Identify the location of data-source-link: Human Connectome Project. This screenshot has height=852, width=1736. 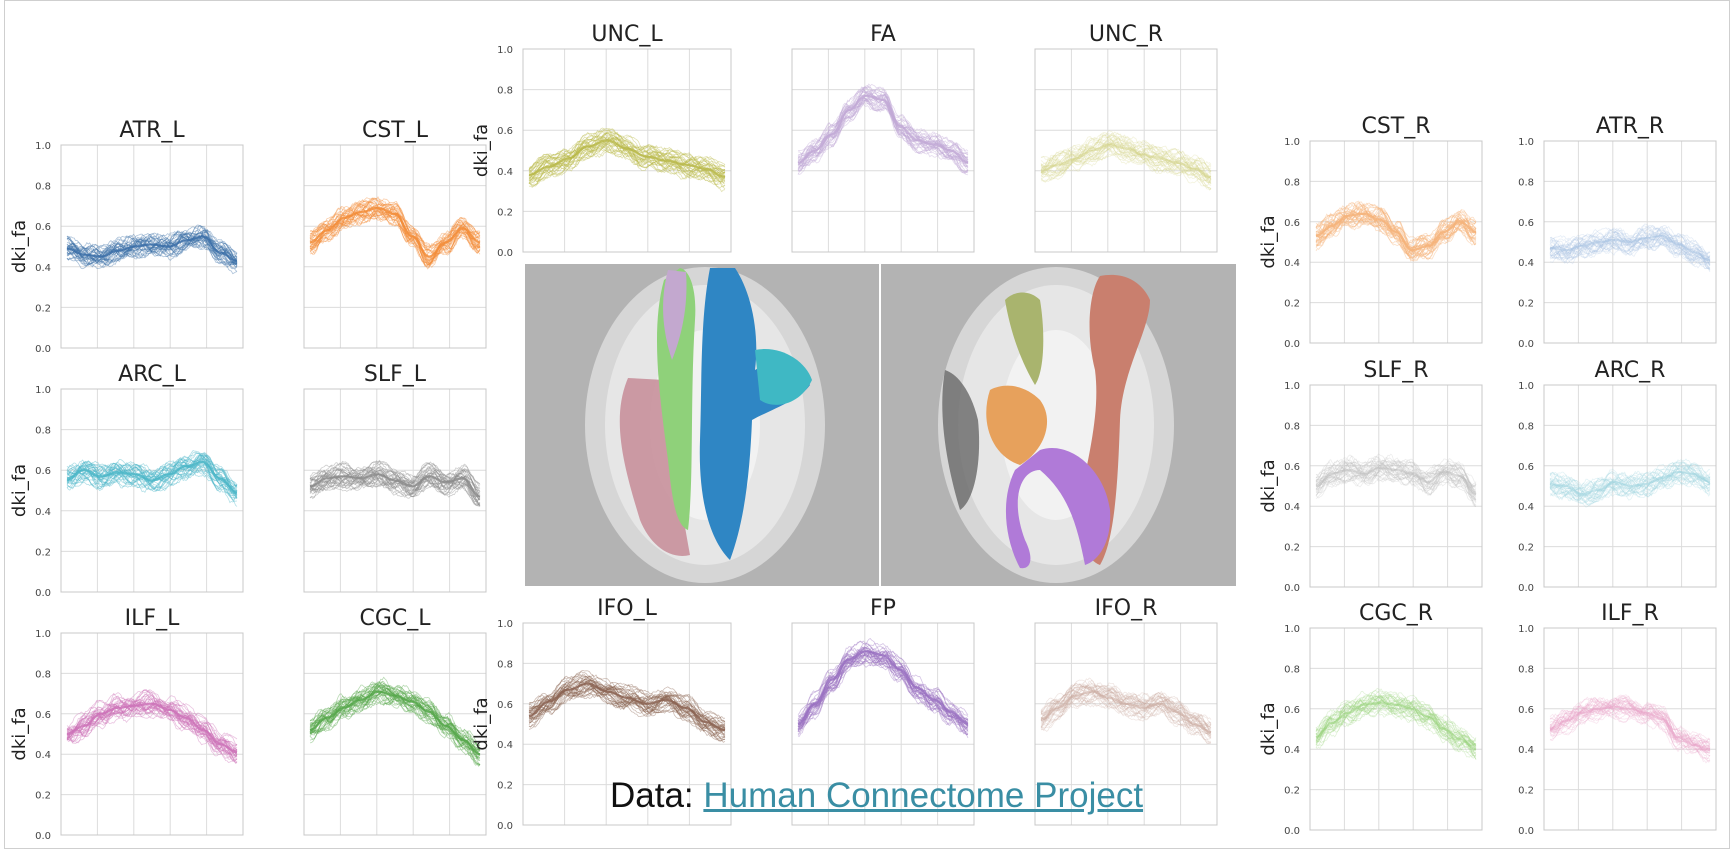
(923, 795).